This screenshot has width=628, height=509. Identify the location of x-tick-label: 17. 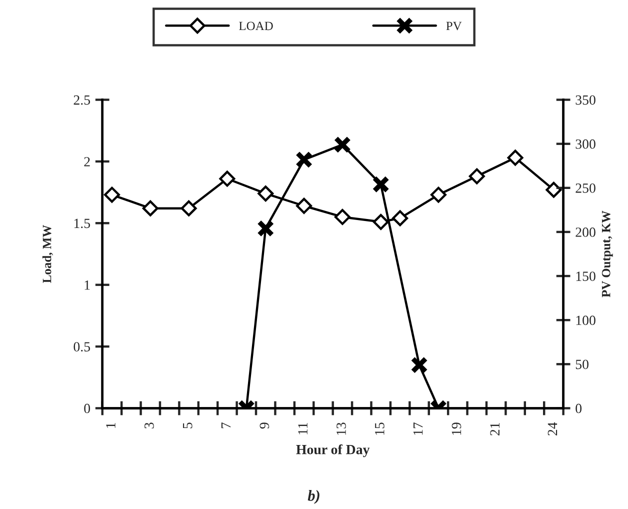
(418, 428).